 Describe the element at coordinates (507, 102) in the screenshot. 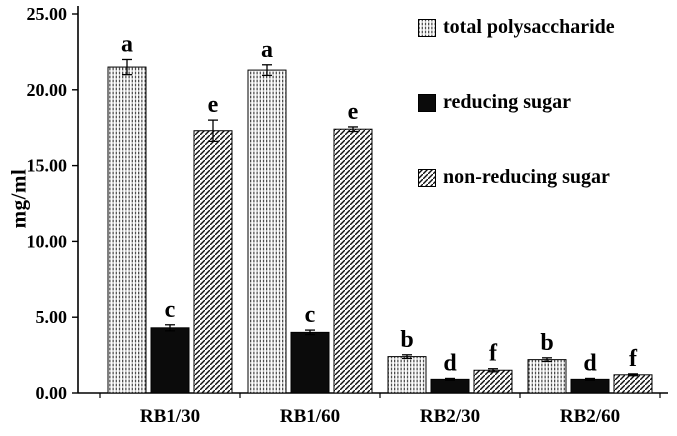

I see `legend-label: reducing sugar` at that location.